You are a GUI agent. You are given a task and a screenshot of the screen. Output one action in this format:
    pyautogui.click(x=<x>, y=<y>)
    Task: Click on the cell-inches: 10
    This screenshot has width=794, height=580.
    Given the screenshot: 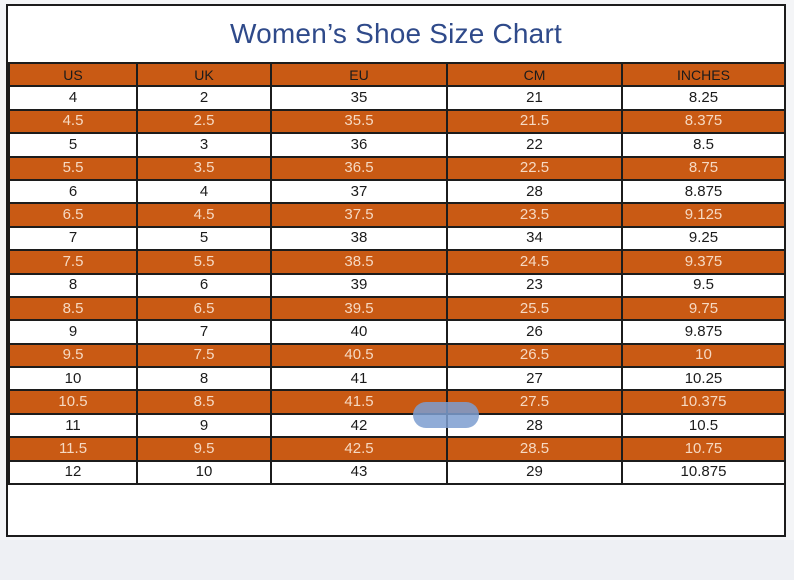 What is the action you would take?
    pyautogui.click(x=703, y=355)
    